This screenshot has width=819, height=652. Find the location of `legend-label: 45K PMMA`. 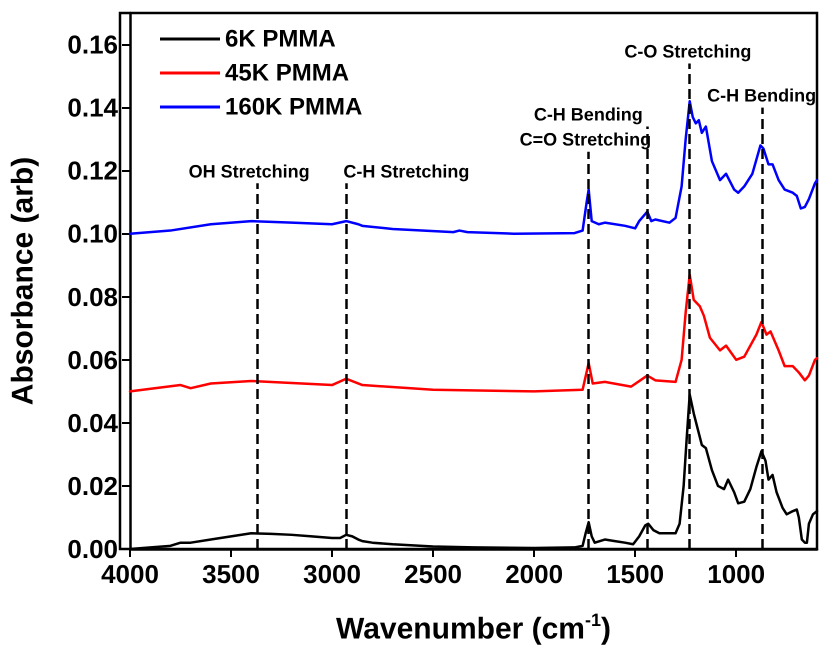

legend-label: 45K PMMA is located at coordinates (287, 73).